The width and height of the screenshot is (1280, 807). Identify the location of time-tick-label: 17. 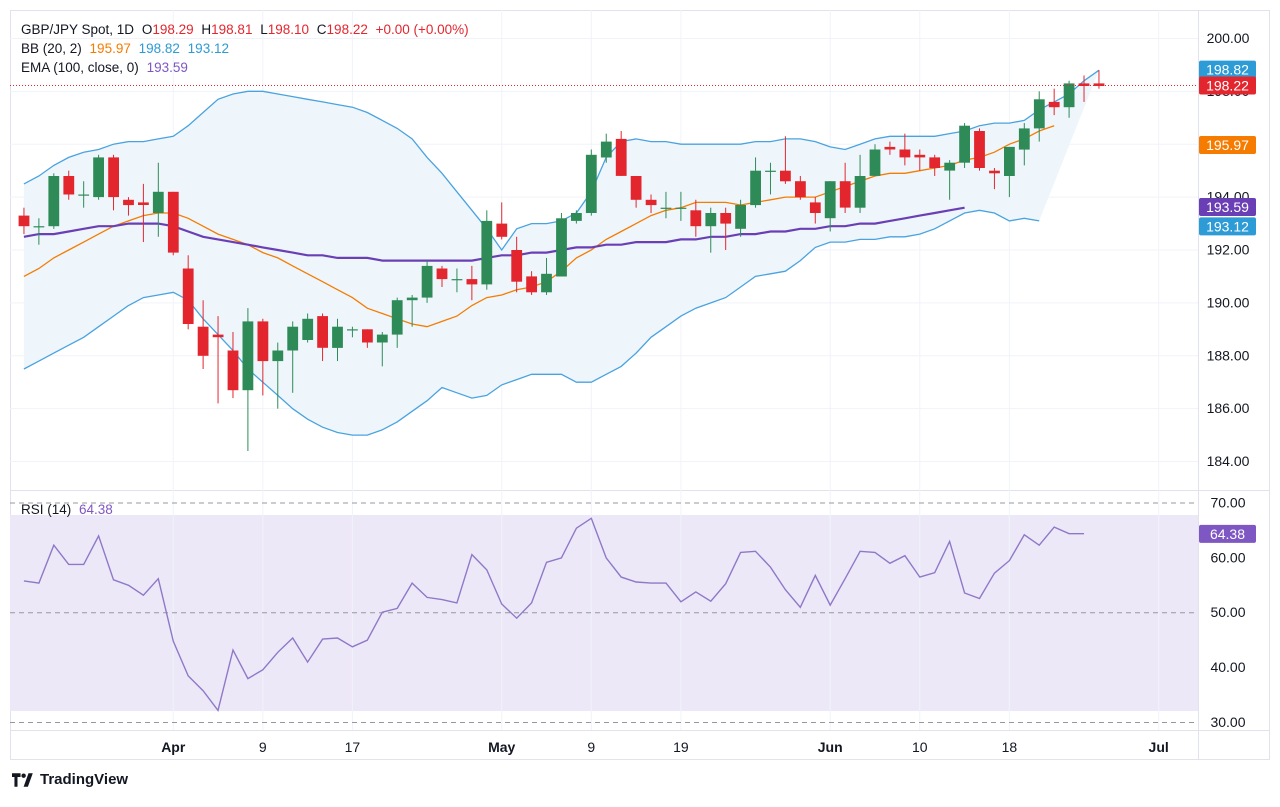
(353, 747).